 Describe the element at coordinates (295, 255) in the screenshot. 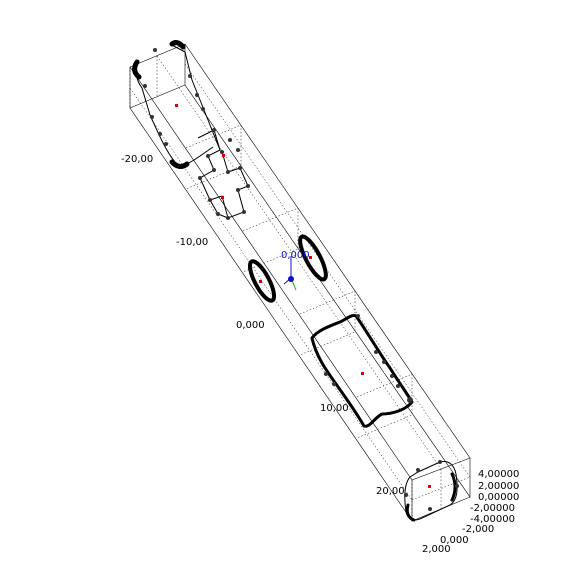

I see `origin-label: 0,000` at that location.